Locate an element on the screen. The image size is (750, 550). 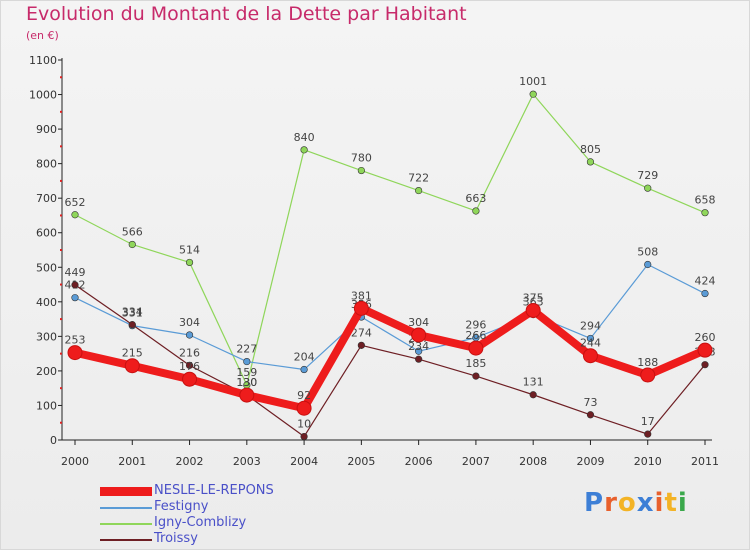
data-label: 658 is located at coordinates (705, 200).